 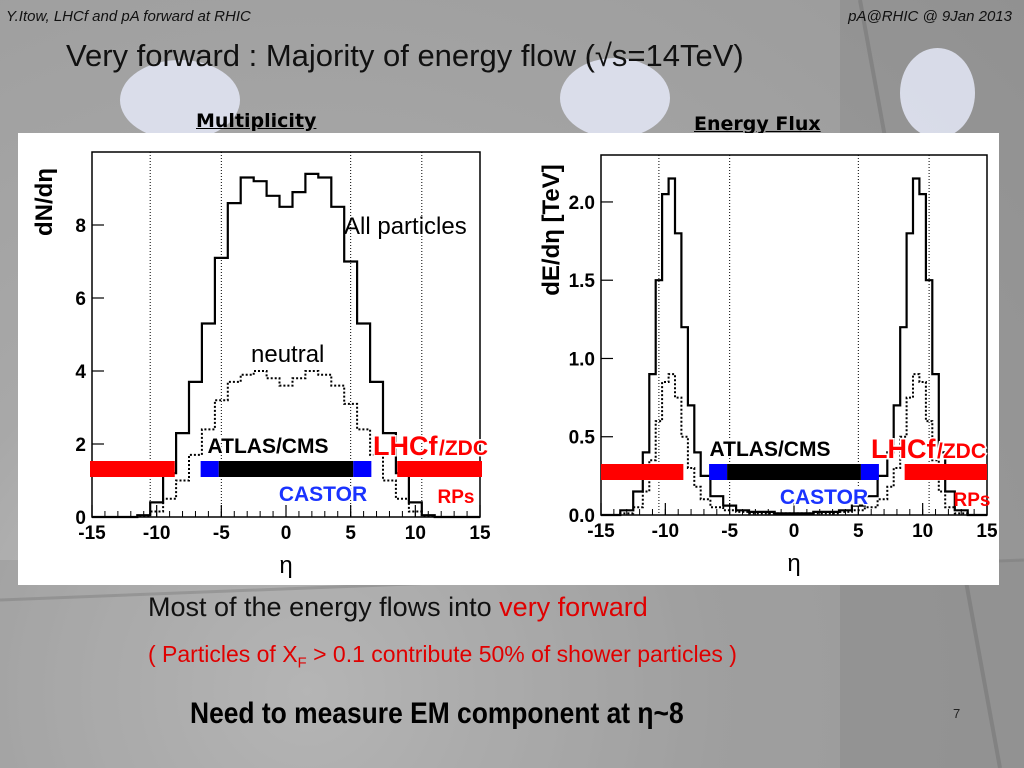 I want to click on header-author: Y.Itow, LHCf and pA forward at RHIC, so click(x=128, y=16).